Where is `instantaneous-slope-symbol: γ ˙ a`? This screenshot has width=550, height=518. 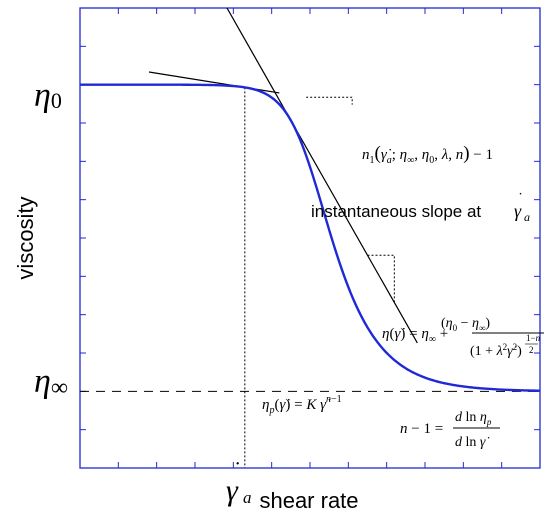
instantaneous-slope-symbol: γ ˙ a is located at coordinates (522, 207).